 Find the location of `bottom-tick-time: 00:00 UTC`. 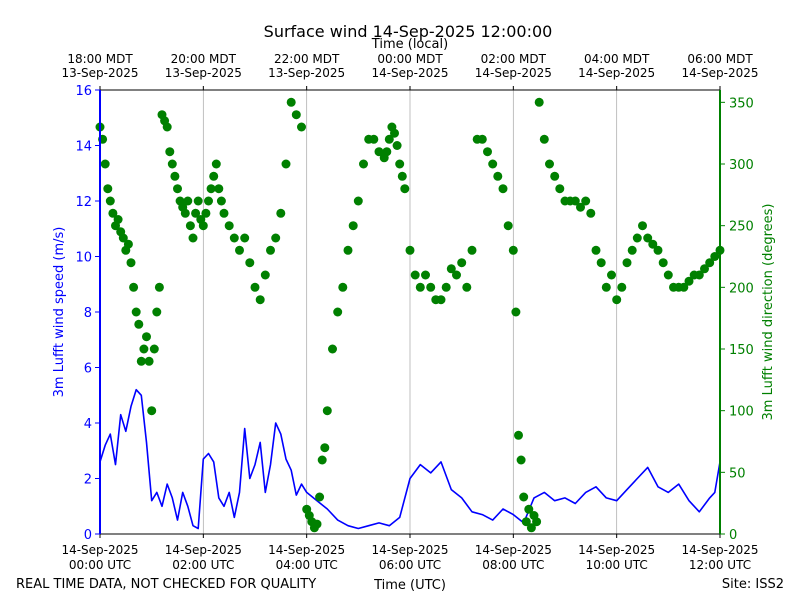

bottom-tick-time: 00:00 UTC is located at coordinates (100, 565).